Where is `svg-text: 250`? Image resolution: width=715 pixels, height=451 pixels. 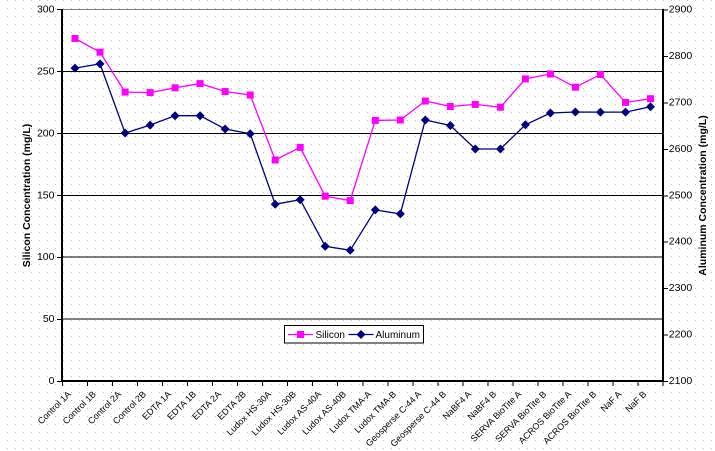
svg-text: 250 is located at coordinates (46, 72).